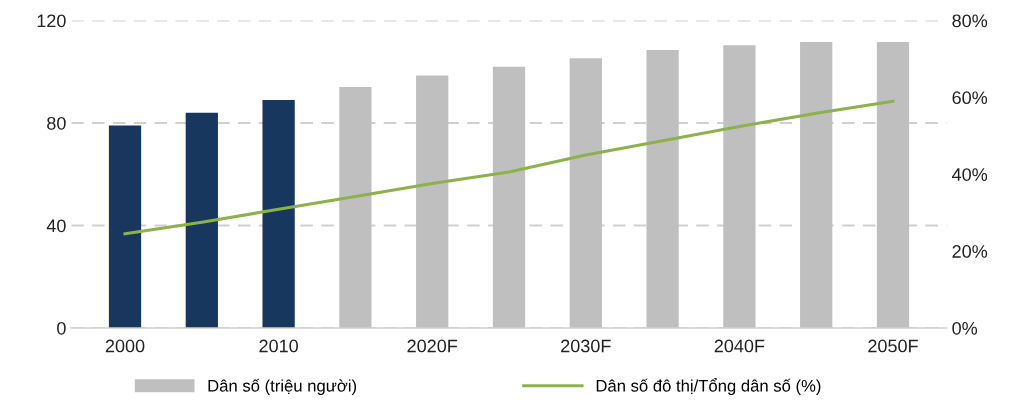  I want to click on legend-label: Dân số (triệu người), so click(282, 386).